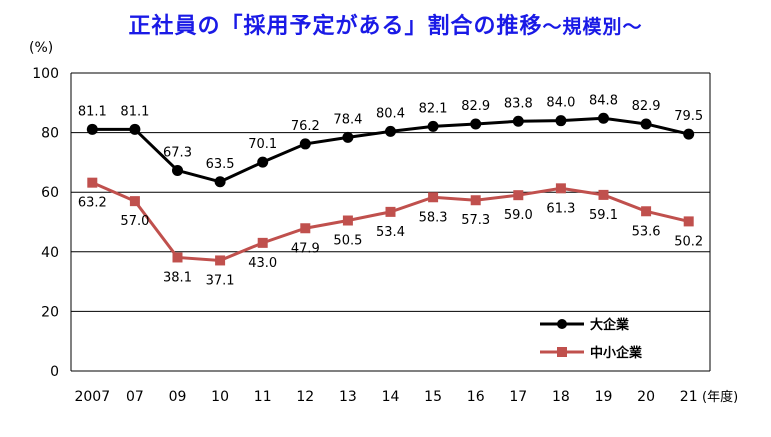 The width and height of the screenshot is (771, 437). Describe the element at coordinates (134, 221) in the screenshot. I see `data-label-s2-1: 57.0` at that location.